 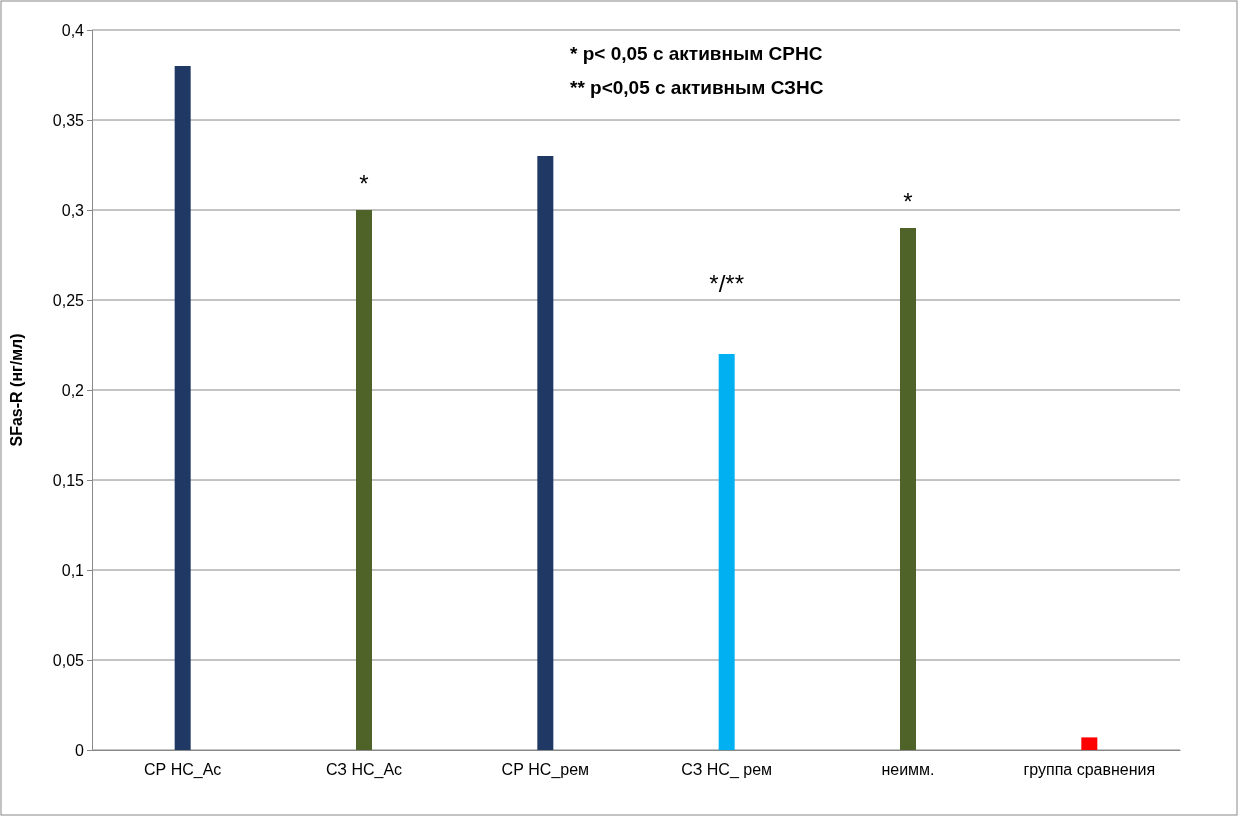 What do you see at coordinates (73, 570) in the screenshot?
I see `y-tick-label: 0,1` at bounding box center [73, 570].